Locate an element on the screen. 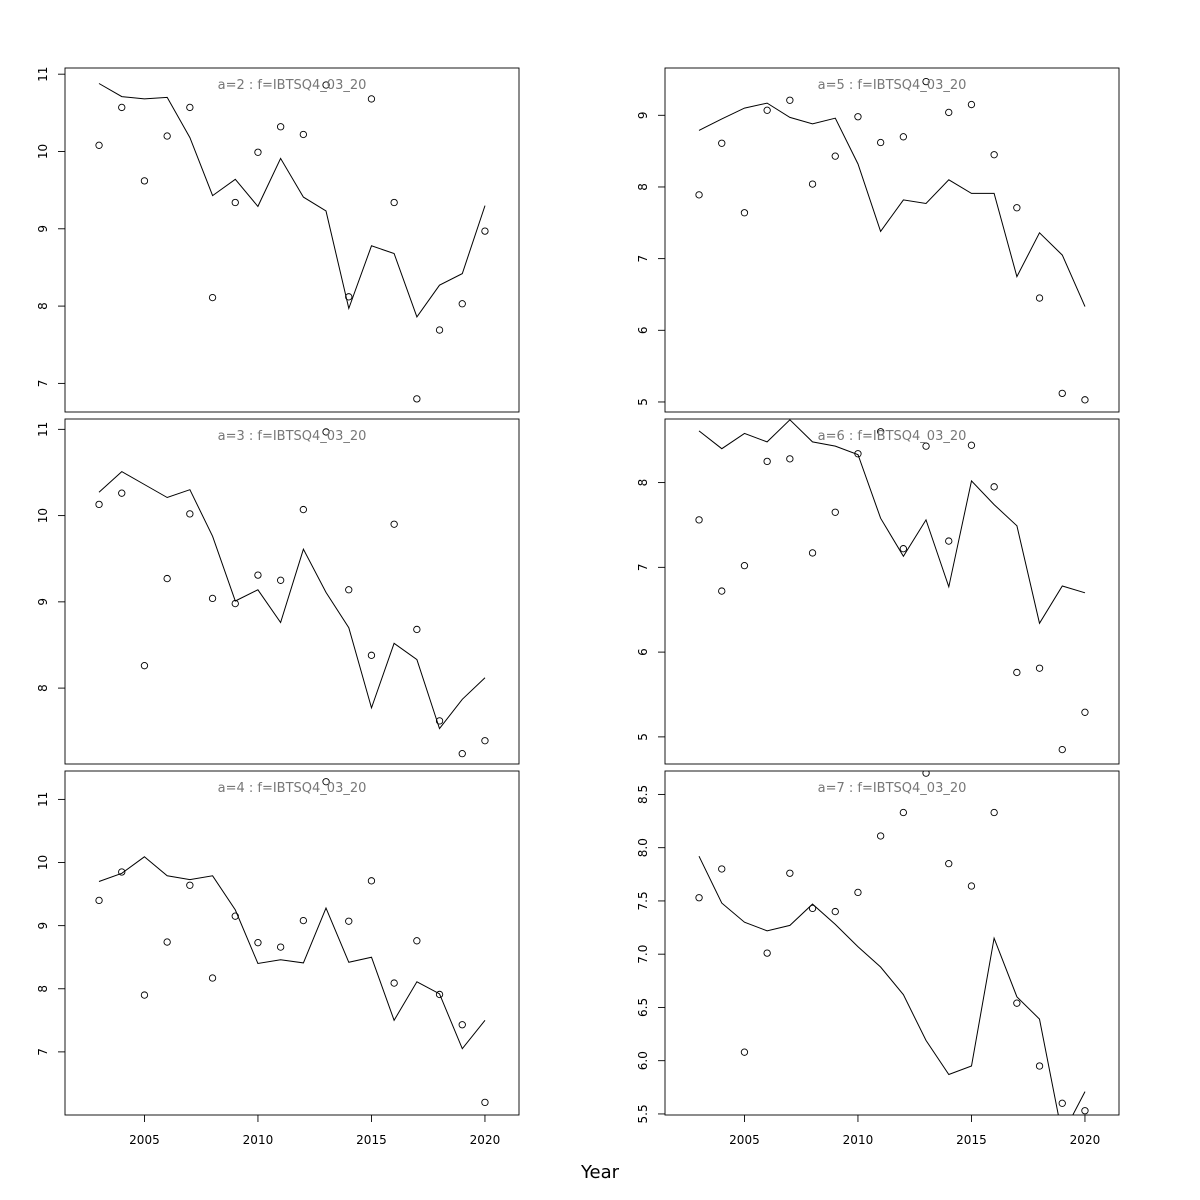  panel-title: a=4 : f=IBTSQ4_03_20 is located at coordinates (292, 788).